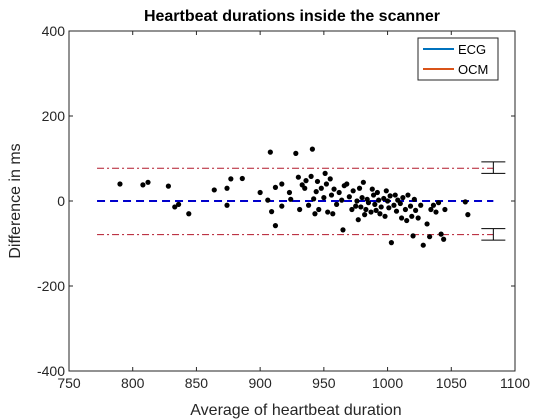 This screenshot has width=560, height=420. What do you see at coordinates (133, 383) in the screenshot?
I see `x-tick-label: 800` at bounding box center [133, 383].